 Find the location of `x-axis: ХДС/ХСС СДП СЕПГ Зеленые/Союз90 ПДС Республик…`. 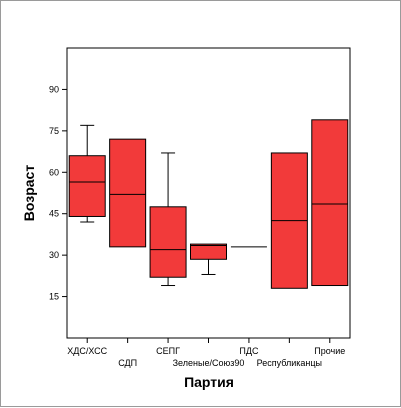

x-axis: ХДС/ХСС СДП СЕПГ Зеленые/Союз90 ПДС Республик… is located at coordinates (206, 353).